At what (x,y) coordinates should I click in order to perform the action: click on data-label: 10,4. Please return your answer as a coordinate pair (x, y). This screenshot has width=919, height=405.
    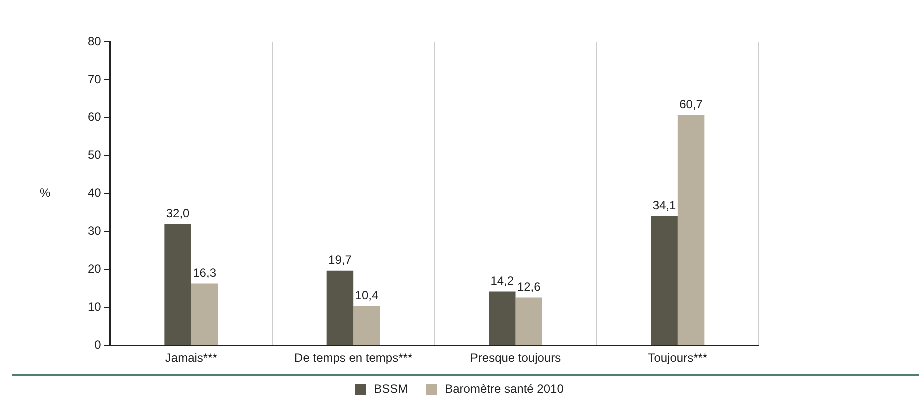
    Looking at the image, I should click on (367, 295).